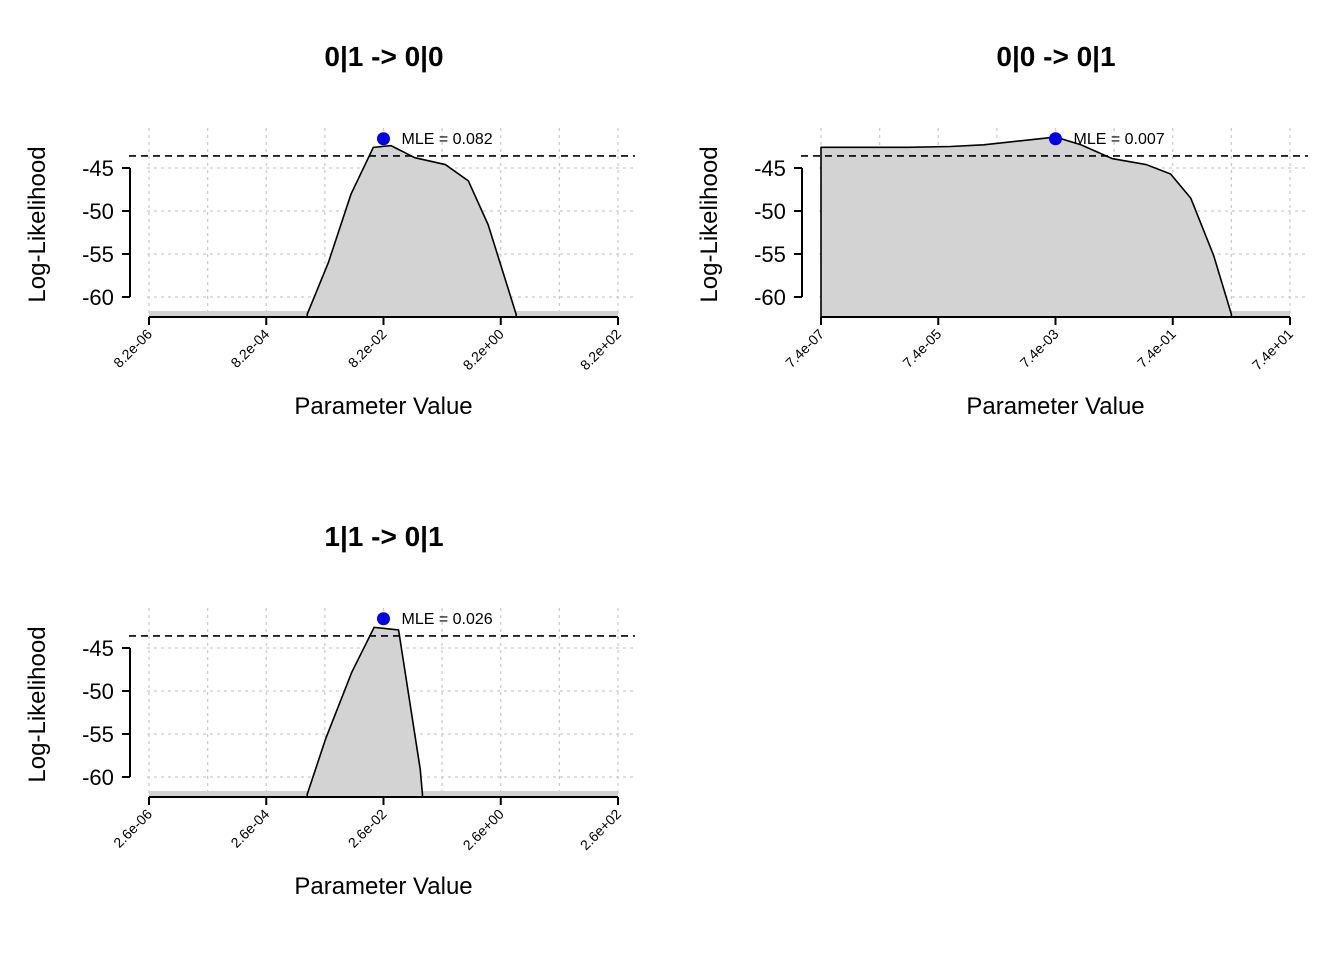  I want to click on x-tick-label: 2.6e-04, so click(249, 828).